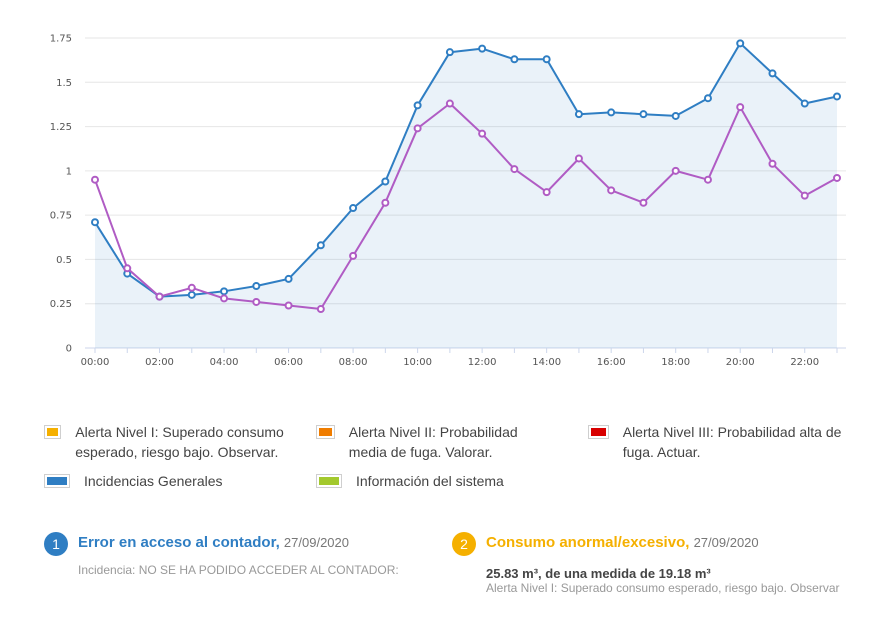 This screenshot has width=876, height=633. Describe the element at coordinates (588, 542) in the screenshot. I see `incident-title: Consumo anormal/excesivo,` at that location.